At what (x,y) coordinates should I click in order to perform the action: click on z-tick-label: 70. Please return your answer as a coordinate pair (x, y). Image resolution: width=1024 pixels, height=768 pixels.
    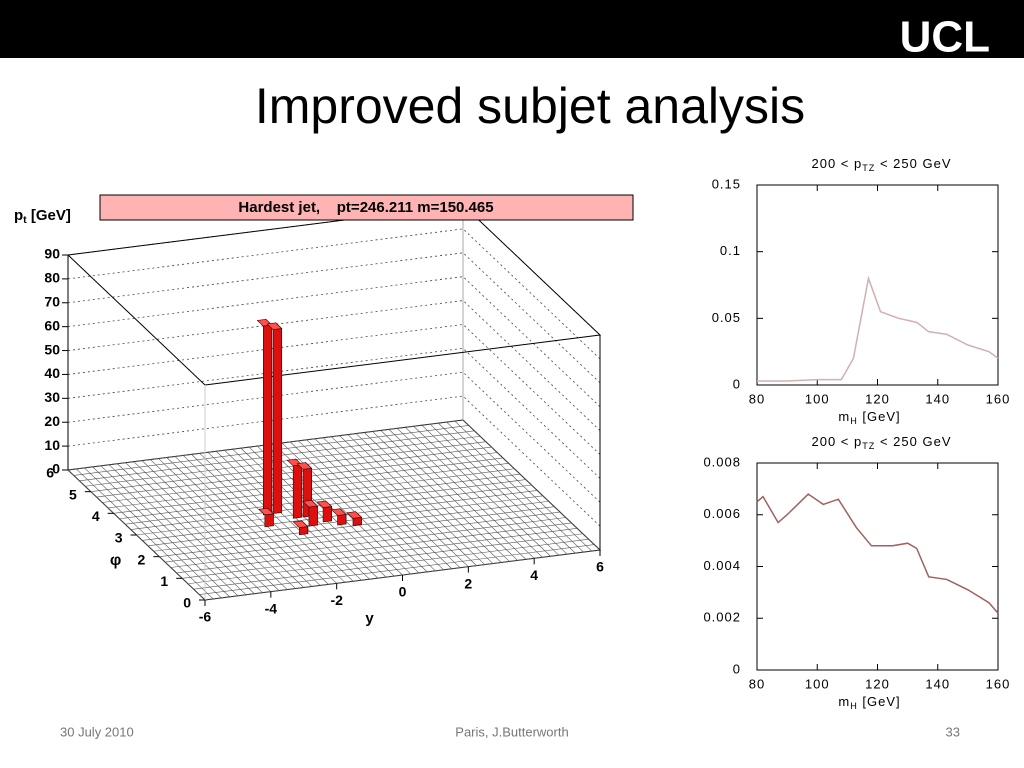
    Looking at the image, I should click on (52, 301).